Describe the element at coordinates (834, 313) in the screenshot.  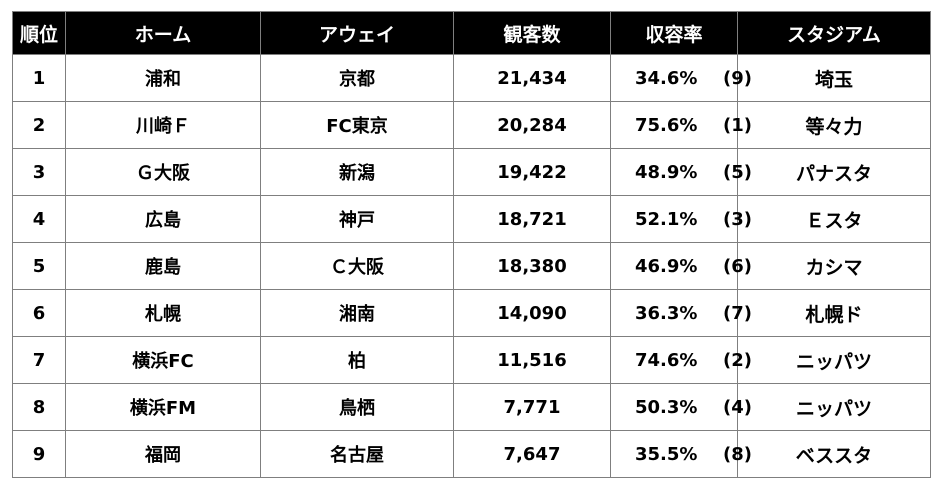
I see `cell-stadium: 札幌ド` at that location.